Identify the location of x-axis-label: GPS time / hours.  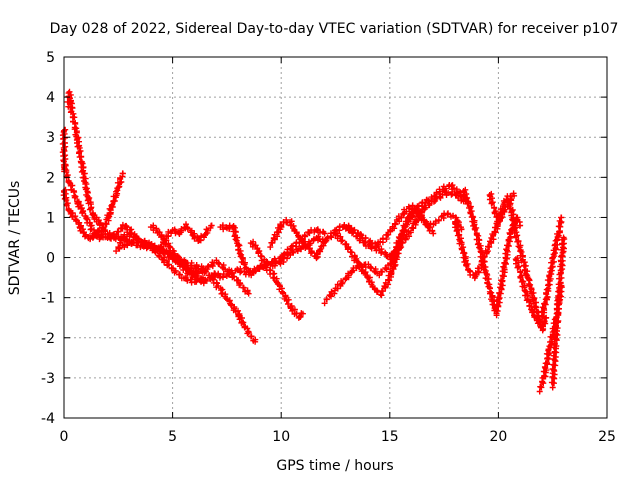
(334, 466).